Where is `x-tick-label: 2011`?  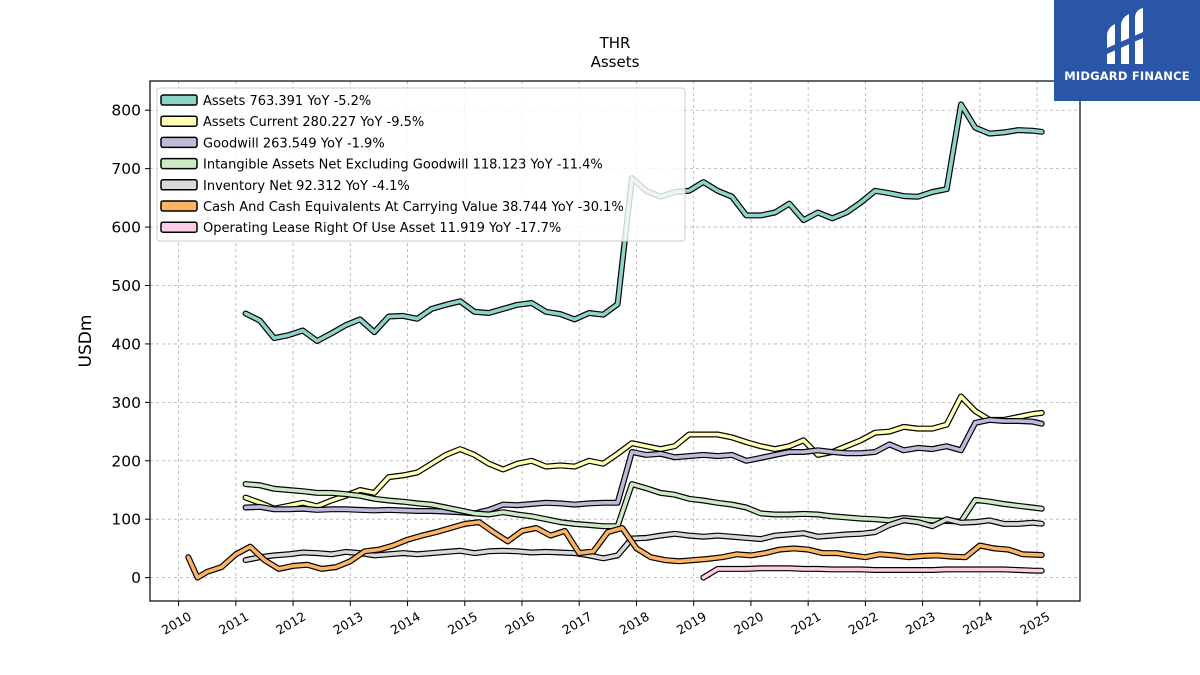
x-tick-label: 2011 is located at coordinates (233, 623).